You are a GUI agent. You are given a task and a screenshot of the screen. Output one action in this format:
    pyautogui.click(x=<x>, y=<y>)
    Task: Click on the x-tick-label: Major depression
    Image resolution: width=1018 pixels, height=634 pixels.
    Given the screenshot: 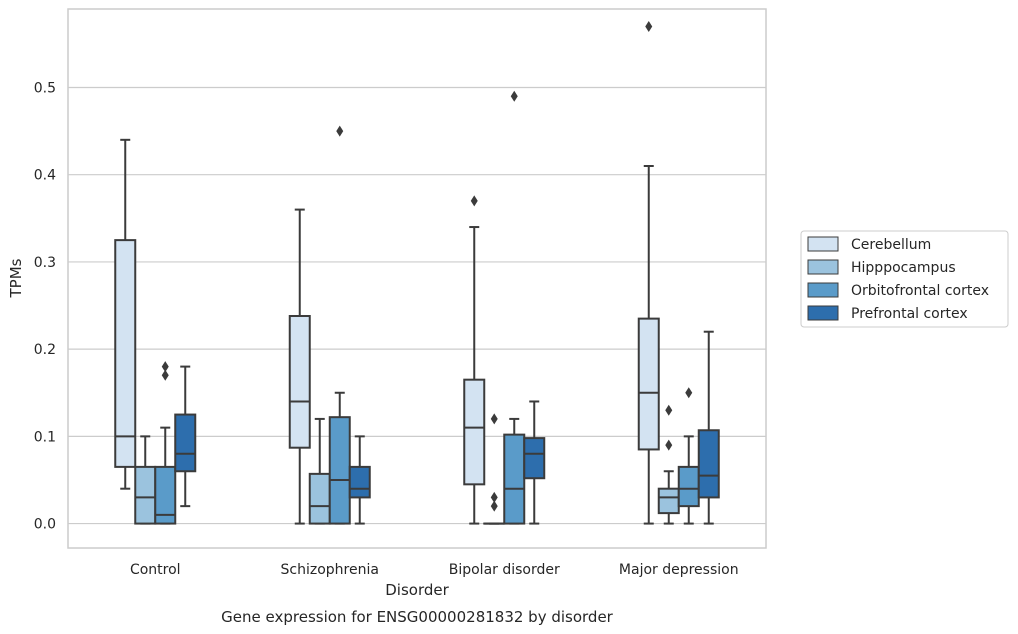 What is the action you would take?
    pyautogui.click(x=679, y=570)
    